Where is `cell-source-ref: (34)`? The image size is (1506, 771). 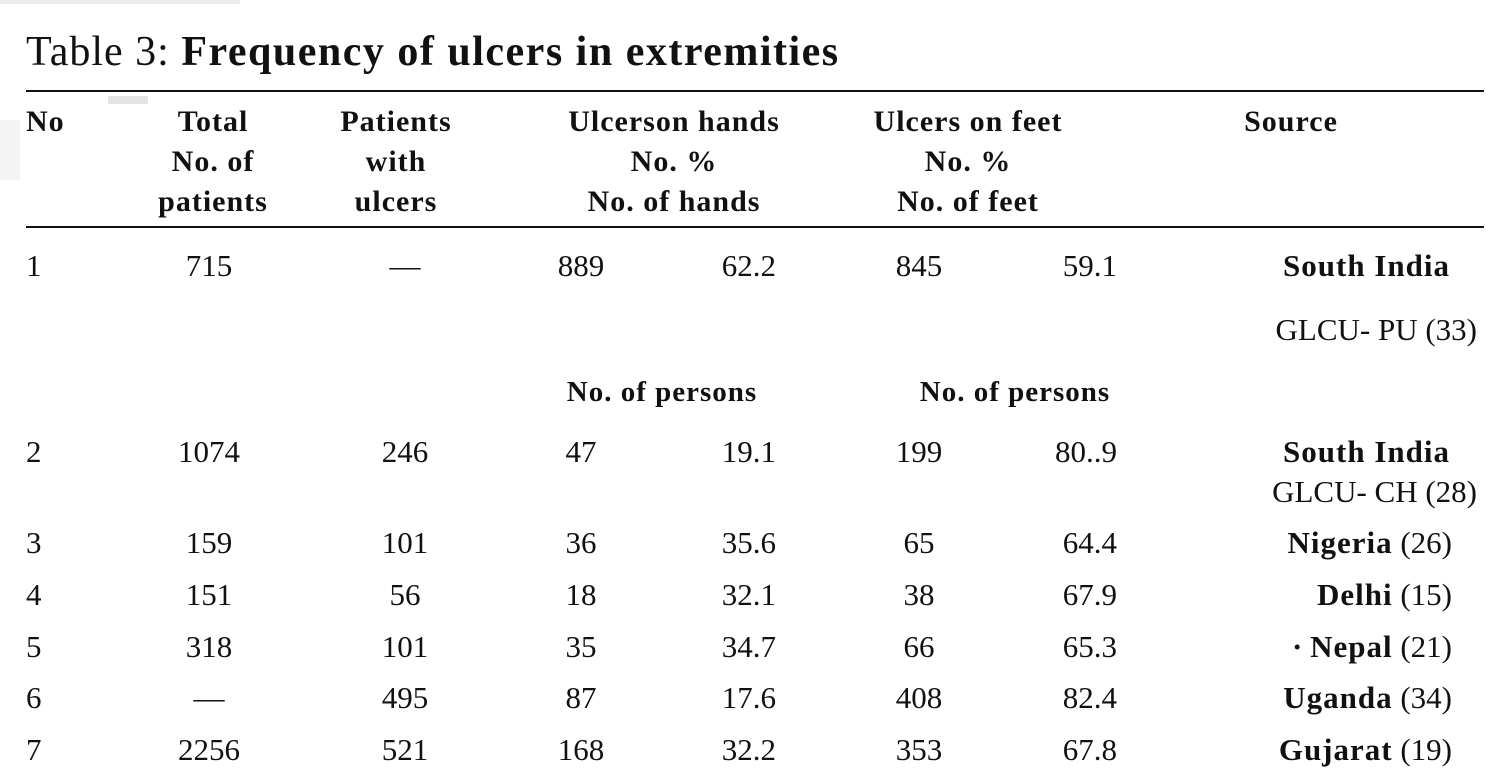 cell-source-ref: (34) is located at coordinates (1426, 697).